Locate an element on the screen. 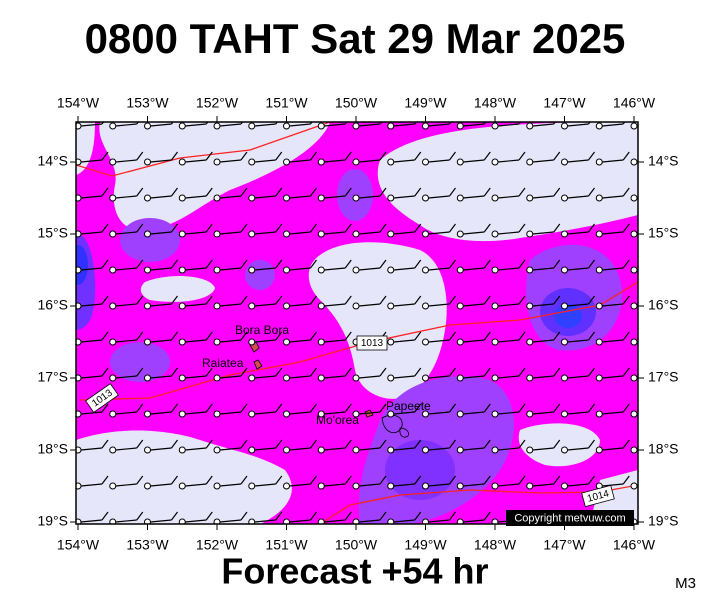  longitude-label: 153°W is located at coordinates (147, 103).